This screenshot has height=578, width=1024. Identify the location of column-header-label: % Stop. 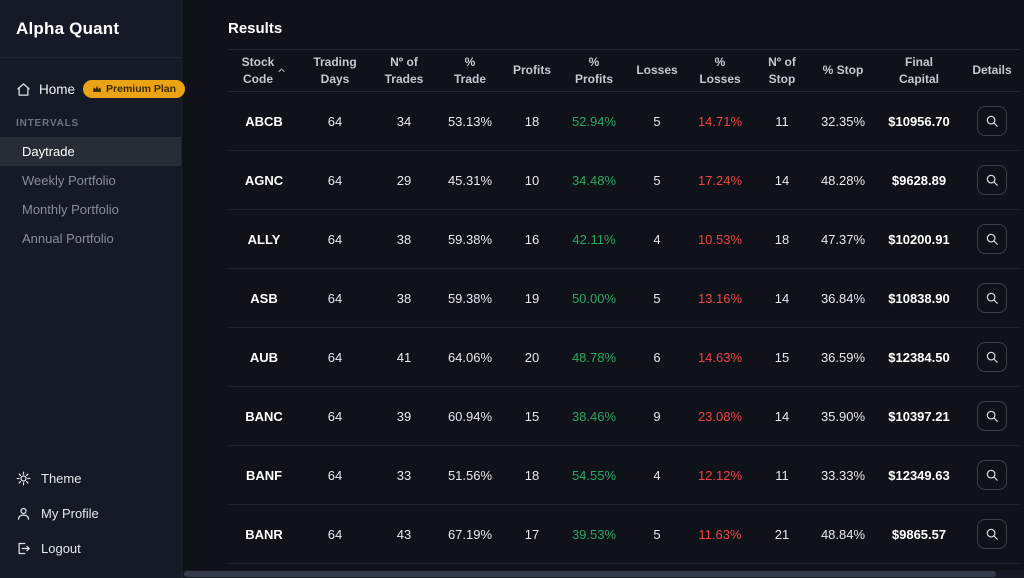
(843, 70).